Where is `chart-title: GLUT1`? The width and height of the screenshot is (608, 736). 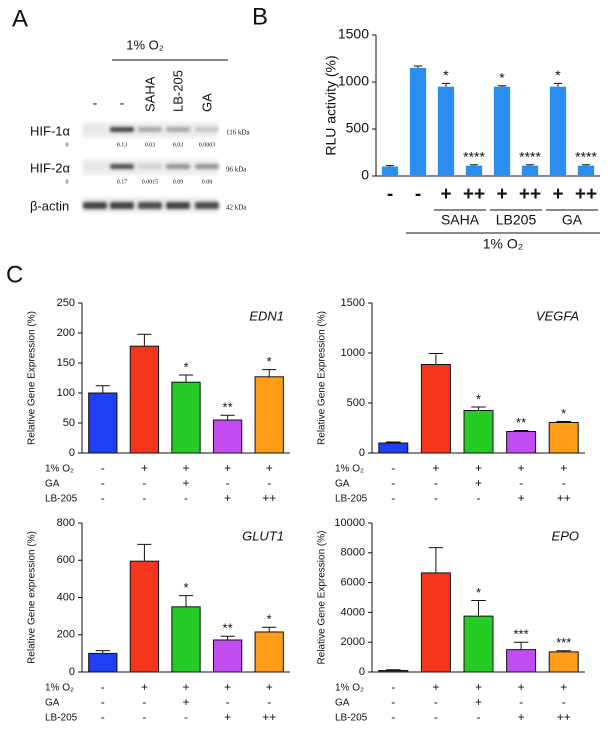
chart-title: GLUT1 is located at coordinates (263, 535).